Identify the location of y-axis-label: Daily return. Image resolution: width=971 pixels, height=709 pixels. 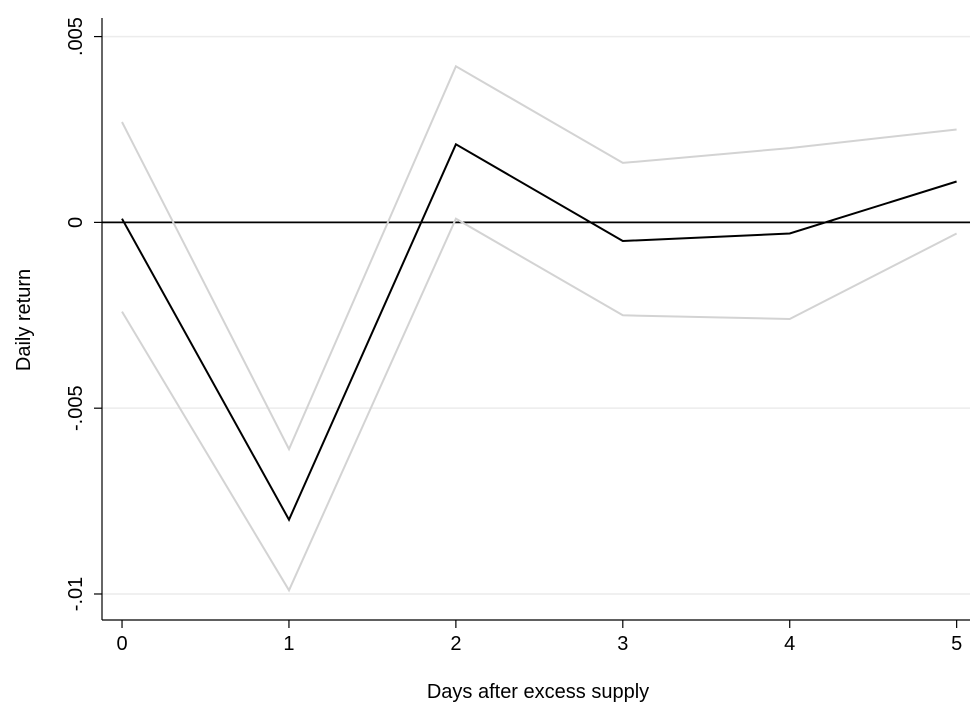
(24, 320).